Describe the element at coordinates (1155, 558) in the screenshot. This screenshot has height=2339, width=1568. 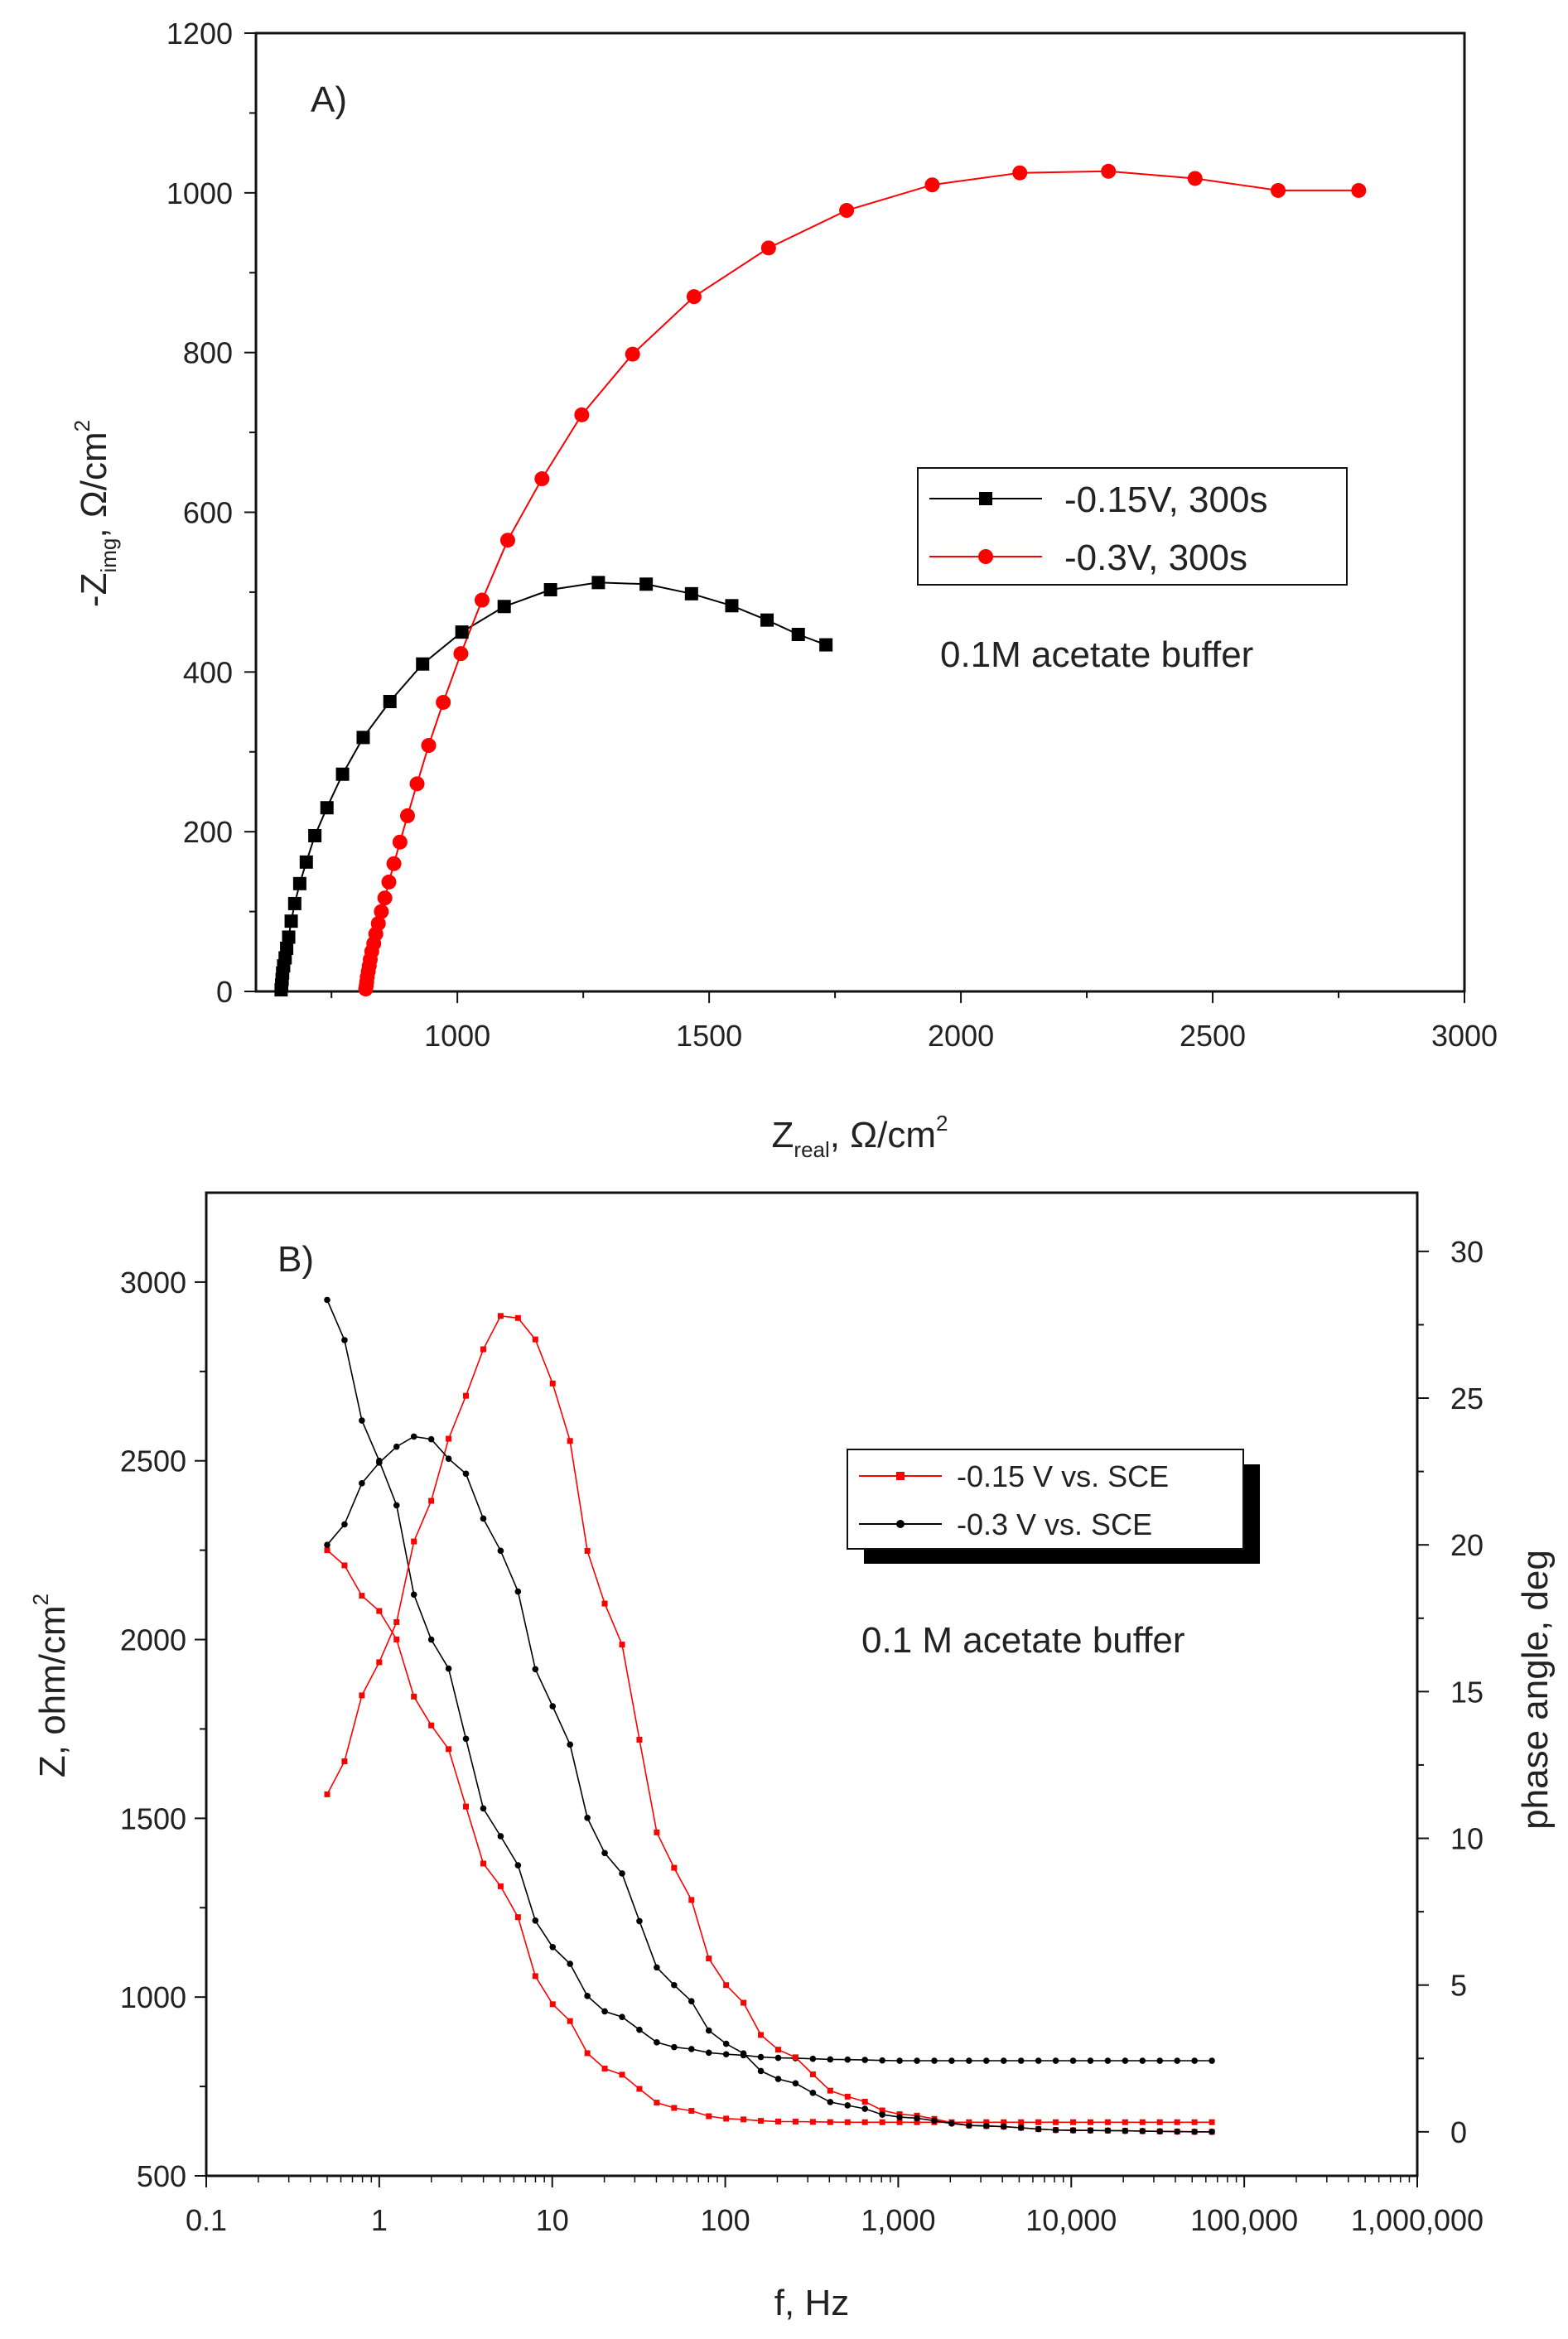
I see `chart-a-legend-label-2: -0.3V, 300s` at that location.